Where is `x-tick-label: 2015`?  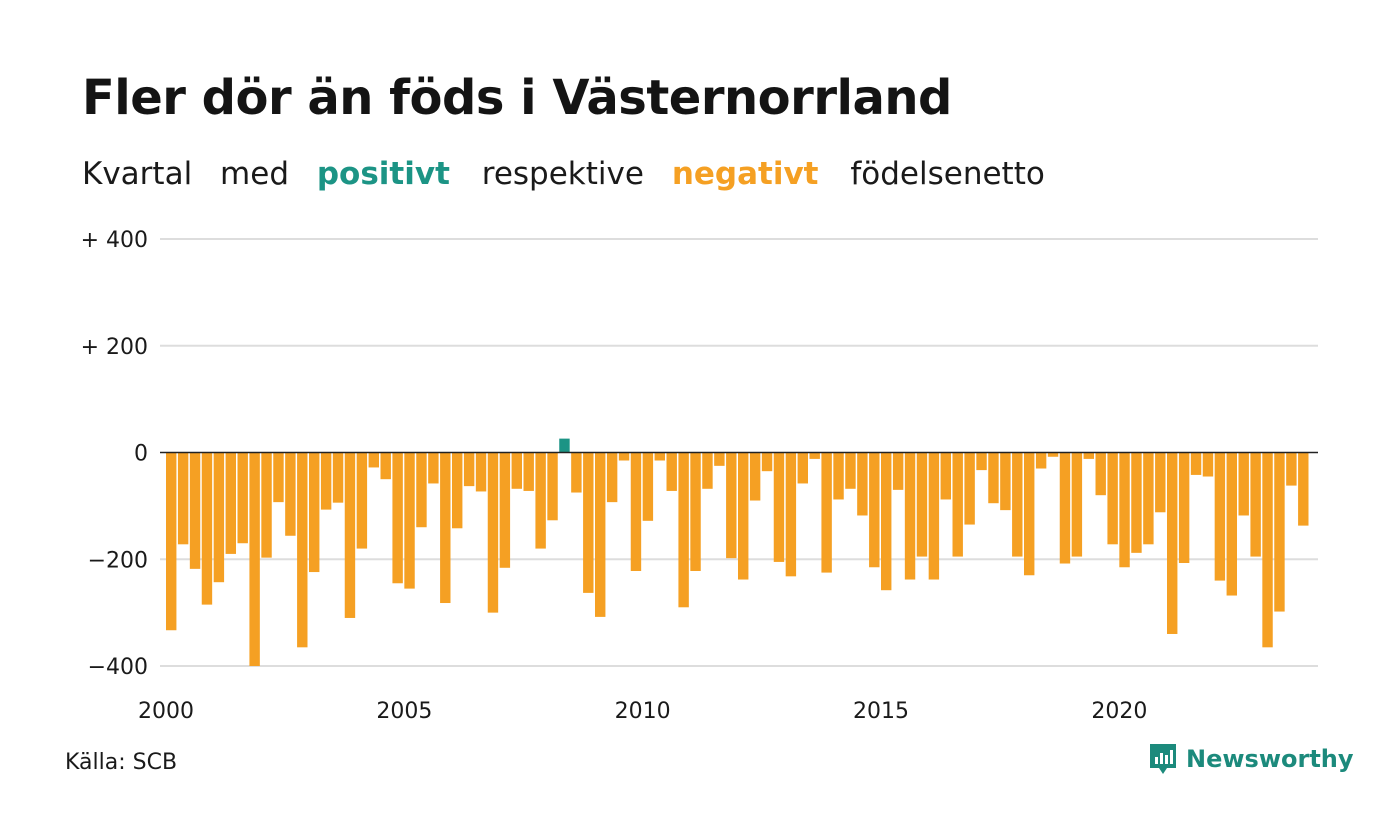
x-tick-label: 2015 is located at coordinates (881, 711).